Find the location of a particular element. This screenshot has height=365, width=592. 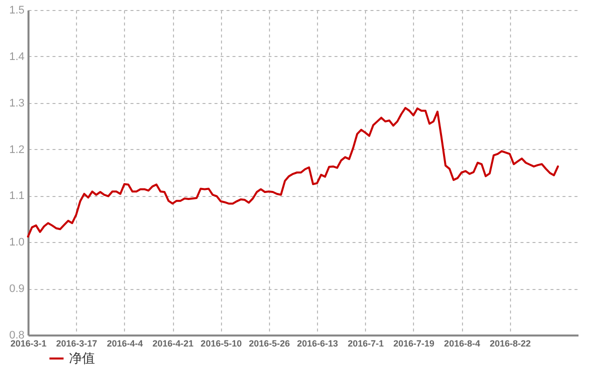

x-tick-label: 2016-5-26 is located at coordinates (269, 343).